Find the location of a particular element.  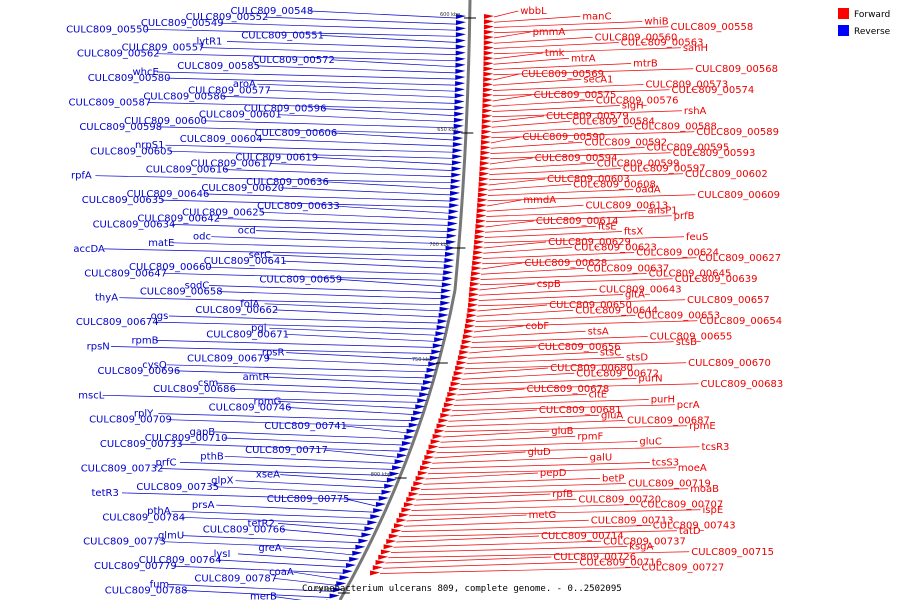

reverse-gene-label: ocd is located at coordinates (247, 231).